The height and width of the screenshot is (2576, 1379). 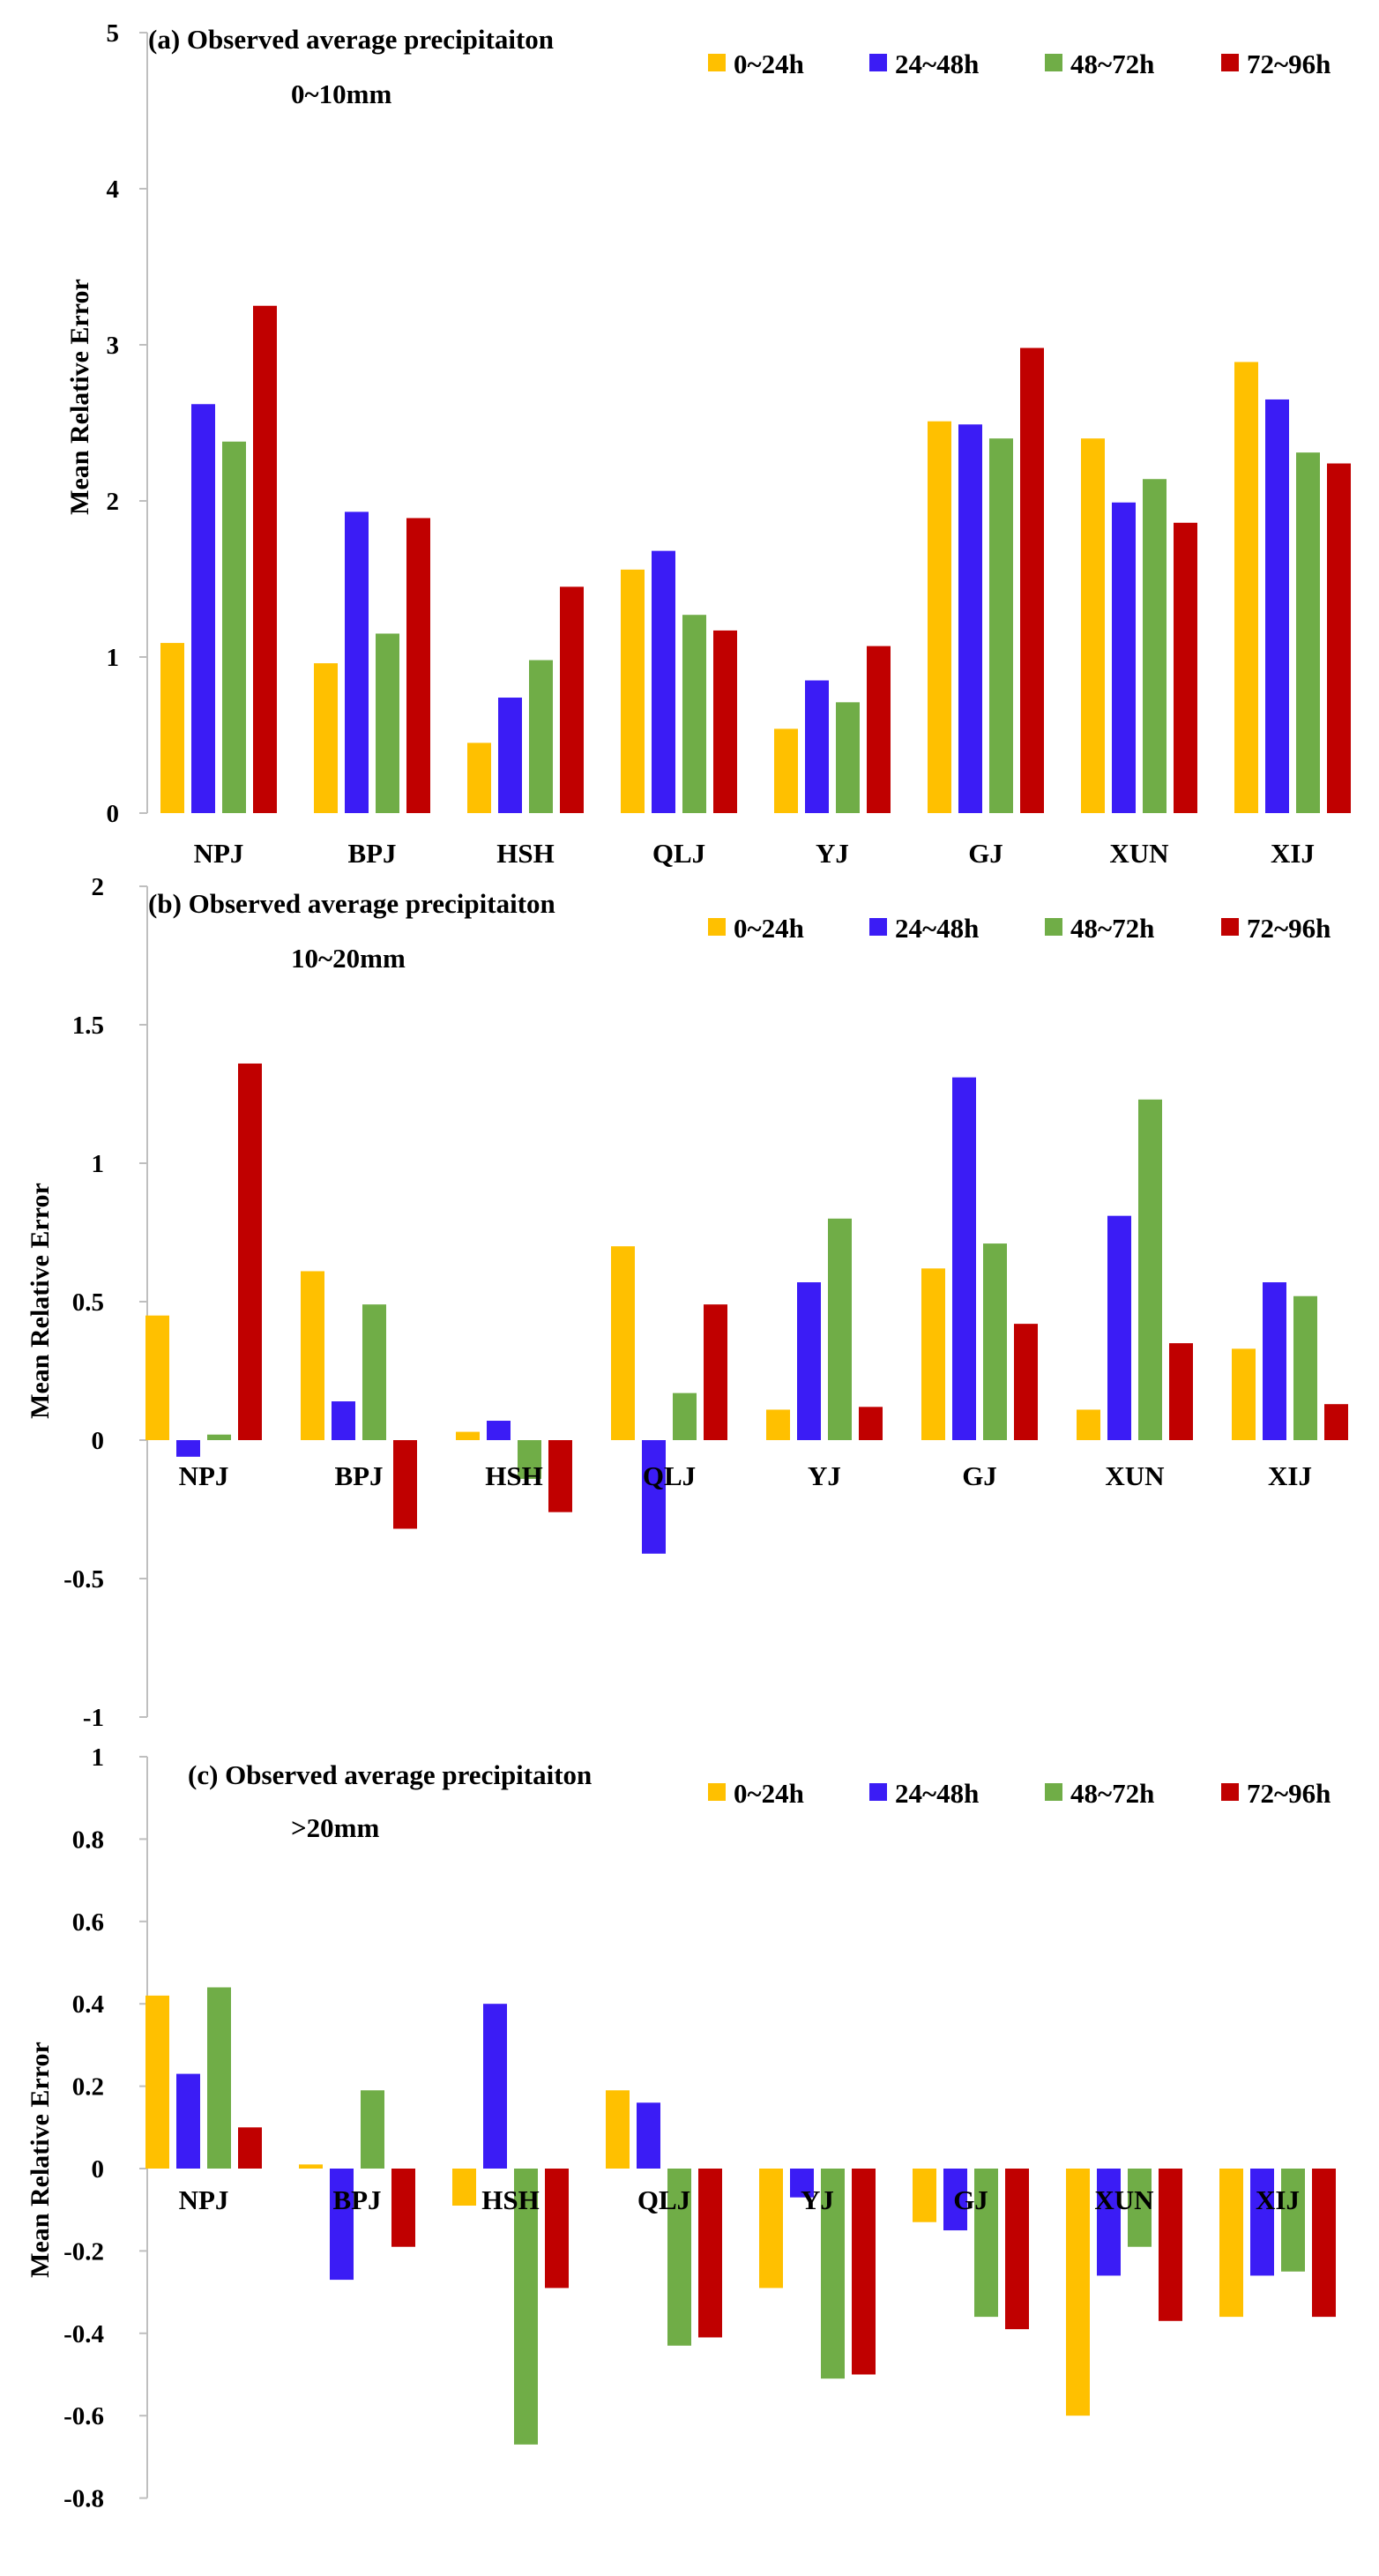 I want to click on bar-hsh-0-24h, so click(x=468, y=1435).